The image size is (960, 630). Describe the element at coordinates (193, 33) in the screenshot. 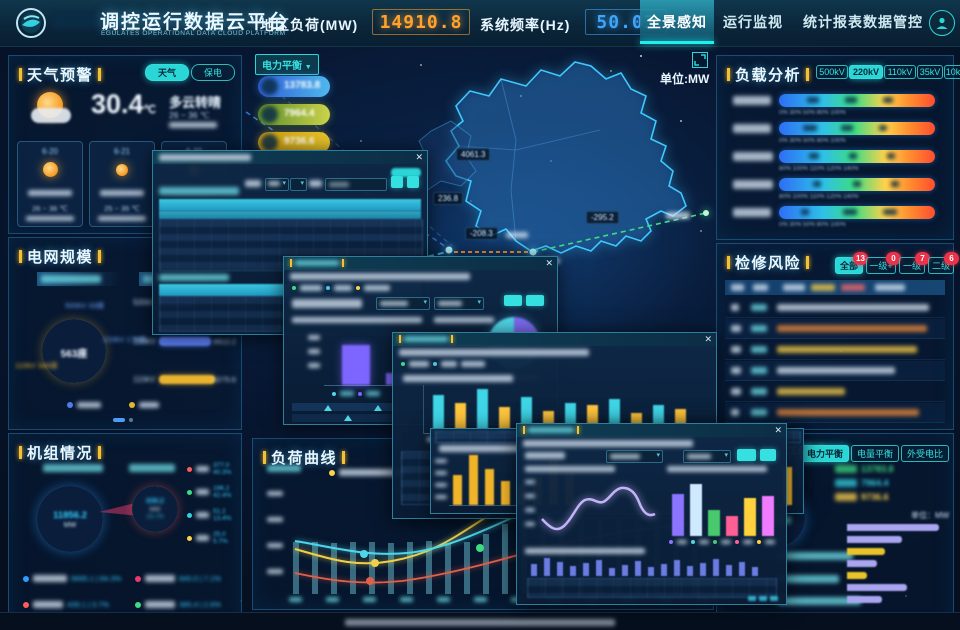

I see `app-subtitle: EGULATES OPERATIONAL DATA CLOUD PLATFORM` at that location.